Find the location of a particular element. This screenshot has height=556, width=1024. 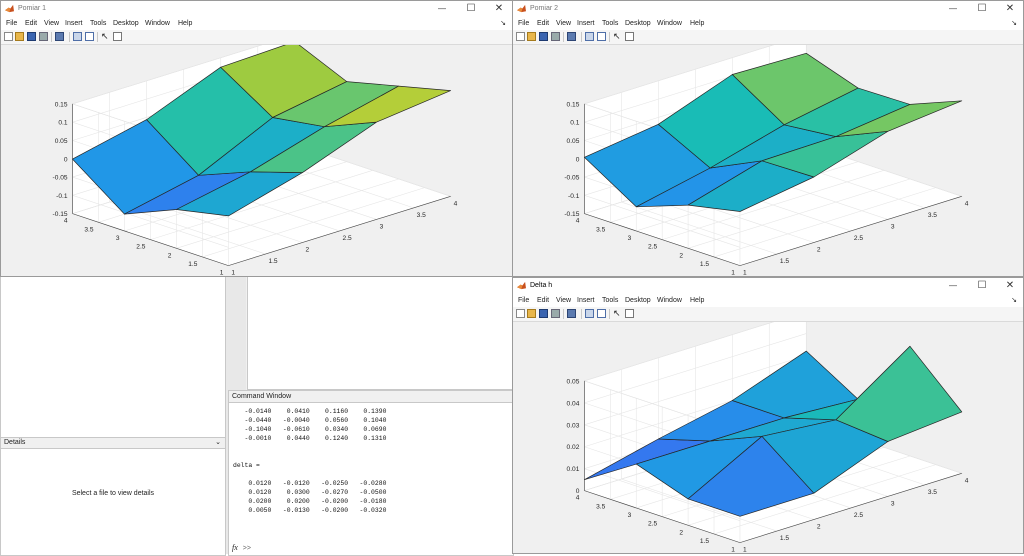

y-tick-label: 3 is located at coordinates (630, 515).